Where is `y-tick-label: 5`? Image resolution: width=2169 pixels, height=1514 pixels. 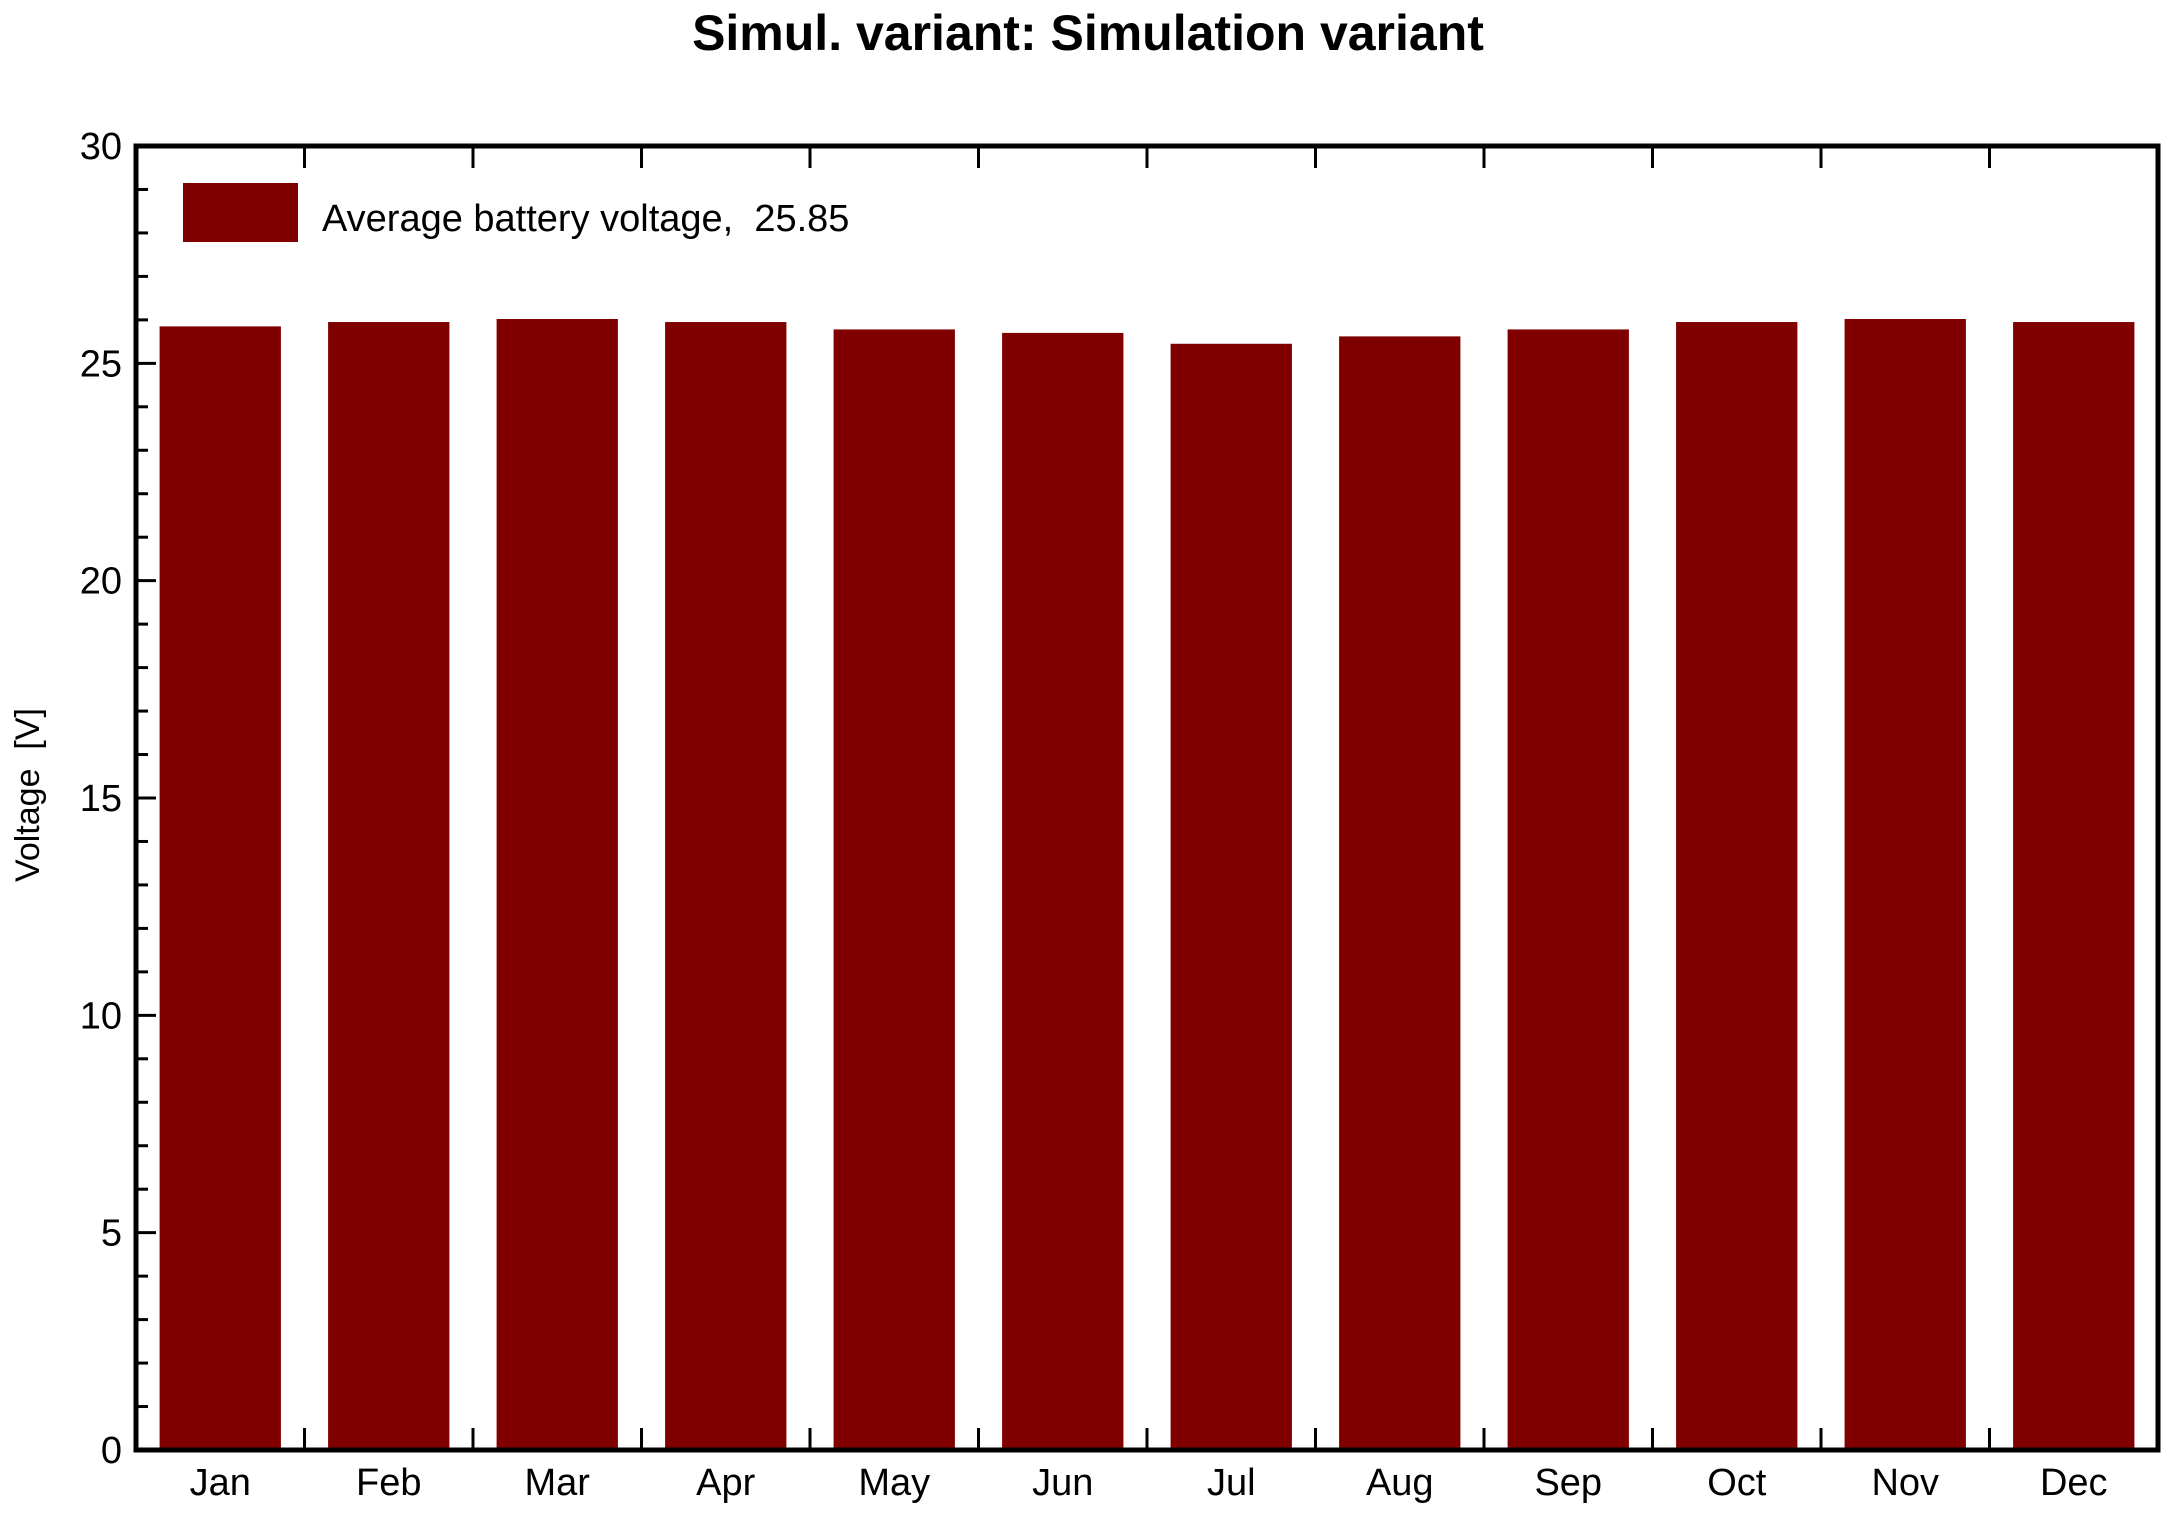 y-tick-label: 5 is located at coordinates (111, 1234).